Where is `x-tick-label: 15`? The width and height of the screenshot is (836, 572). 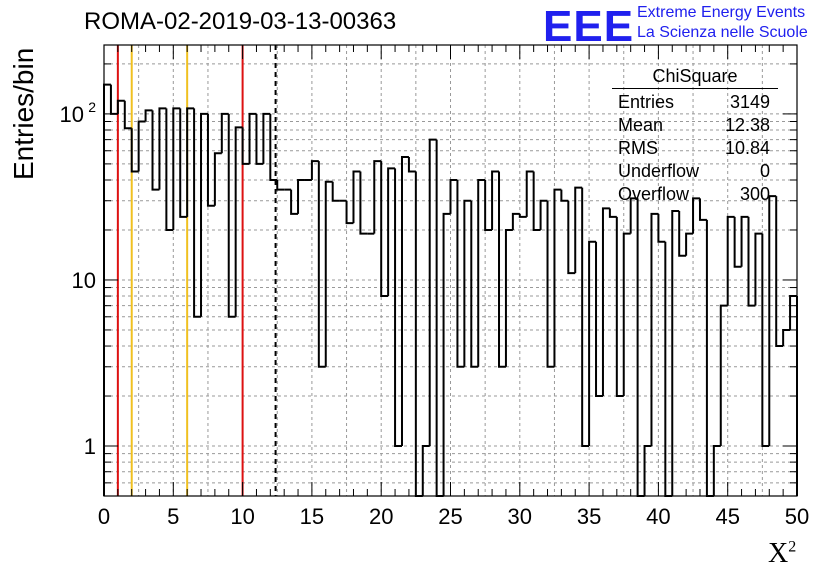
x-tick-label: 15 is located at coordinates (312, 516).